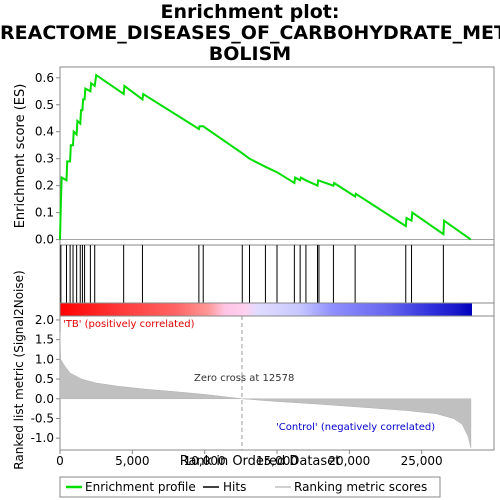  I want to click on x-axis-label: Rank in Ordered Dataset, so click(260, 461).